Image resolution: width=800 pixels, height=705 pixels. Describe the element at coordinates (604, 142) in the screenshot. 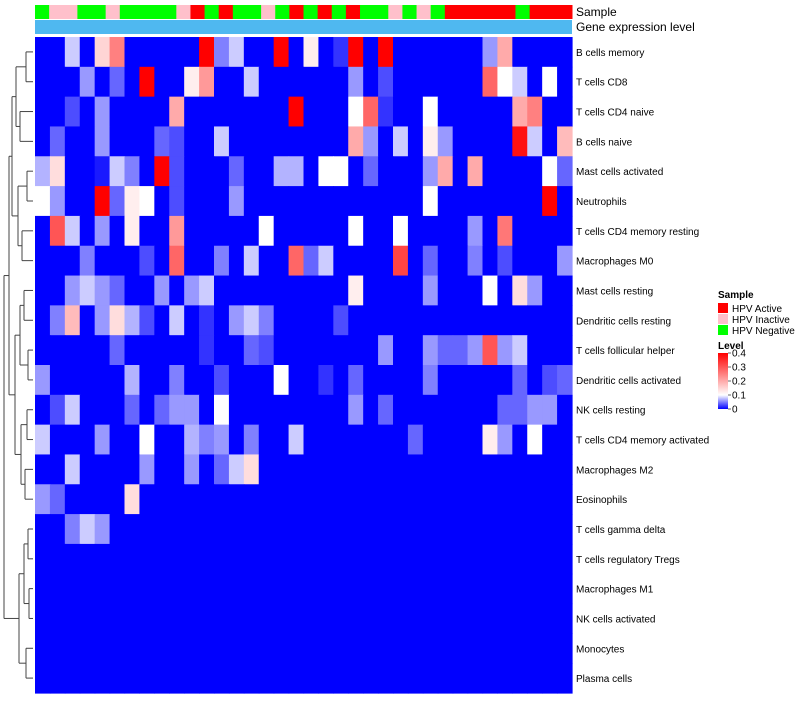

I see `row-label: B cells naive` at that location.